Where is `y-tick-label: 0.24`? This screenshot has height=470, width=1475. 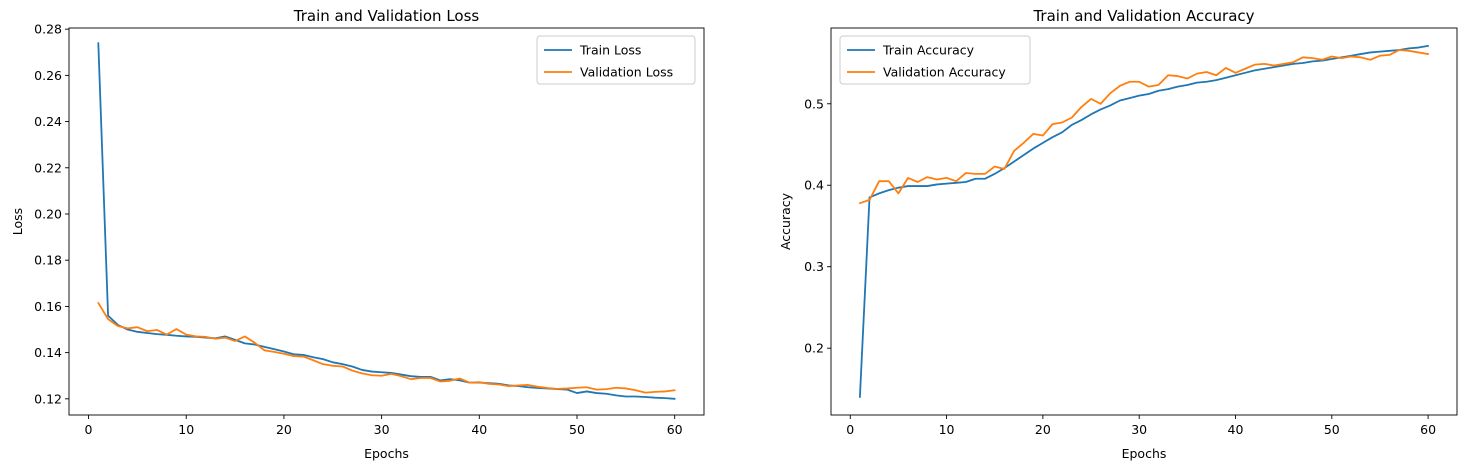 y-tick-label: 0.24 is located at coordinates (48, 121).